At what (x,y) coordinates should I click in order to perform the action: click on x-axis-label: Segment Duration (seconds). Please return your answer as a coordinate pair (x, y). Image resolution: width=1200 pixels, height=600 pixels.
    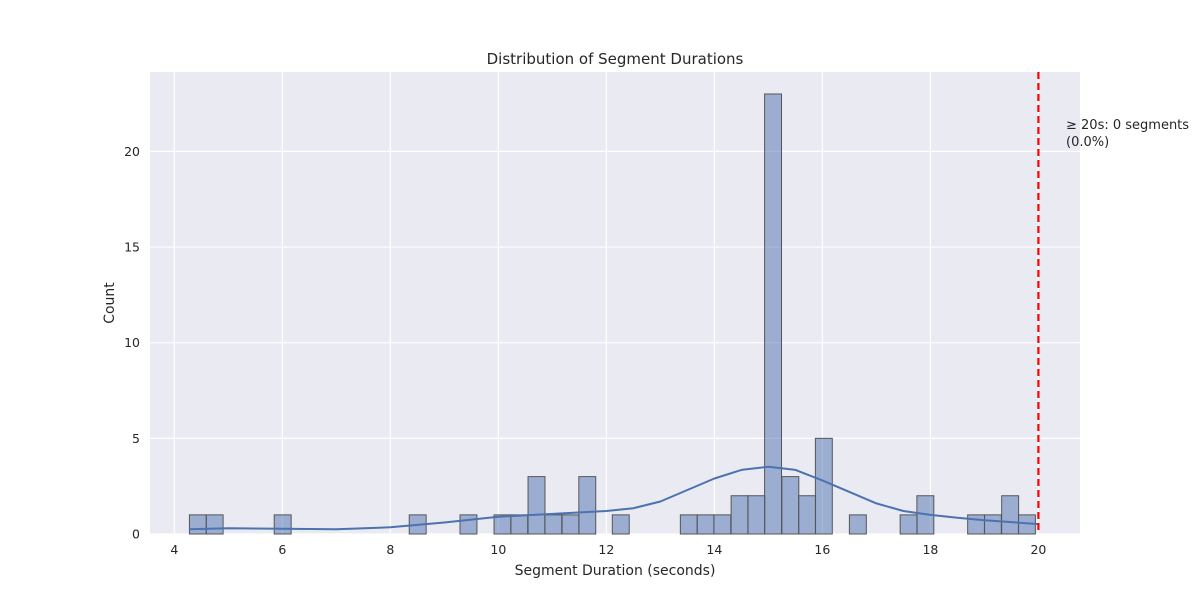
    Looking at the image, I should click on (615, 571).